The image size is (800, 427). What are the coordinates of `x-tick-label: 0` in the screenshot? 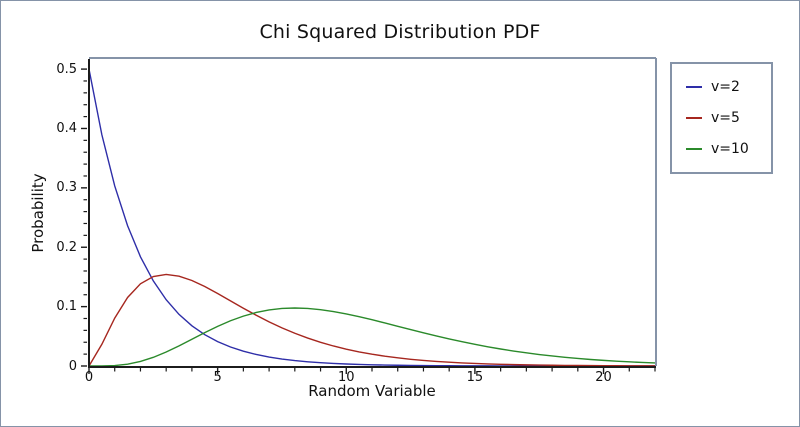 It's located at (89, 377).